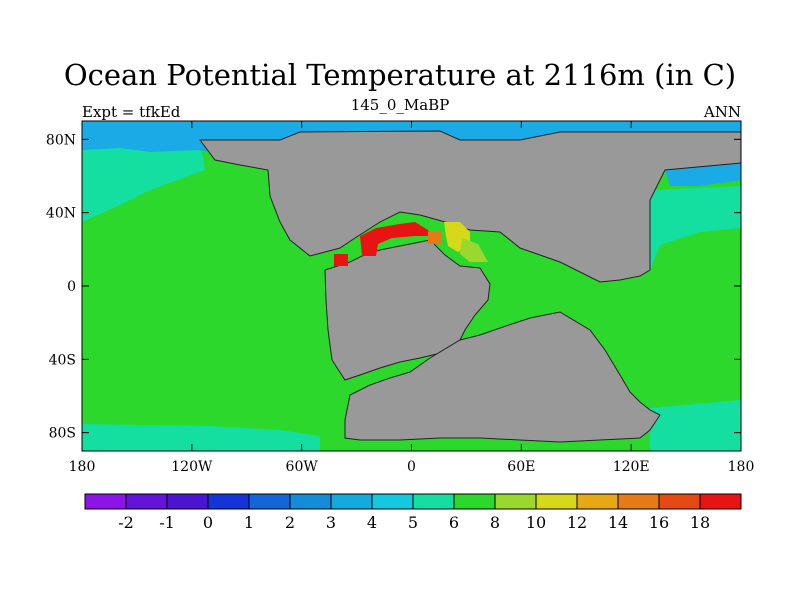  Describe the element at coordinates (700, 522) in the screenshot. I see `colorbar-label: 18` at that location.